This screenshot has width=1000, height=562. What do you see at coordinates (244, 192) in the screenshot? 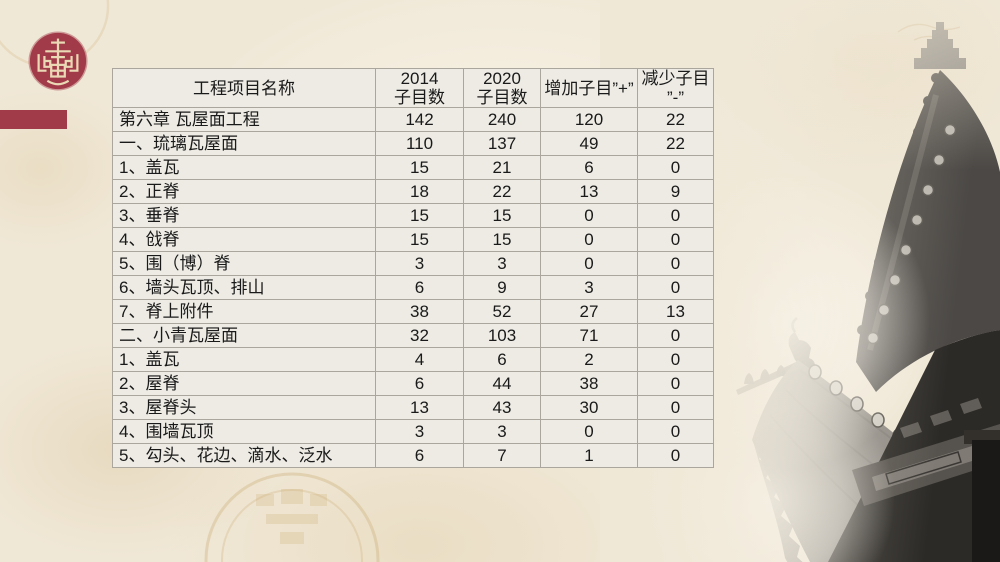
I see `row-name-cell: 2、正脊` at bounding box center [244, 192].